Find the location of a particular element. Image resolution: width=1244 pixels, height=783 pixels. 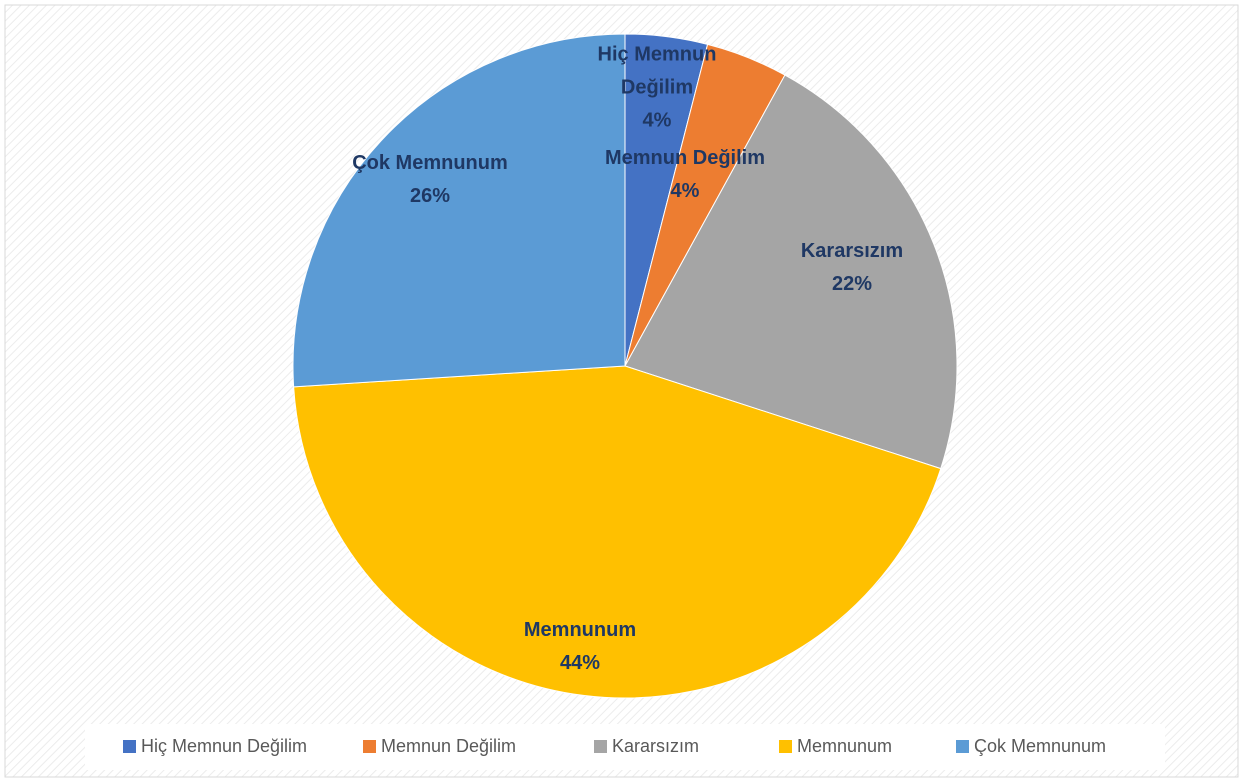

legend-item: Çok Memnunum is located at coordinates (1031, 746).